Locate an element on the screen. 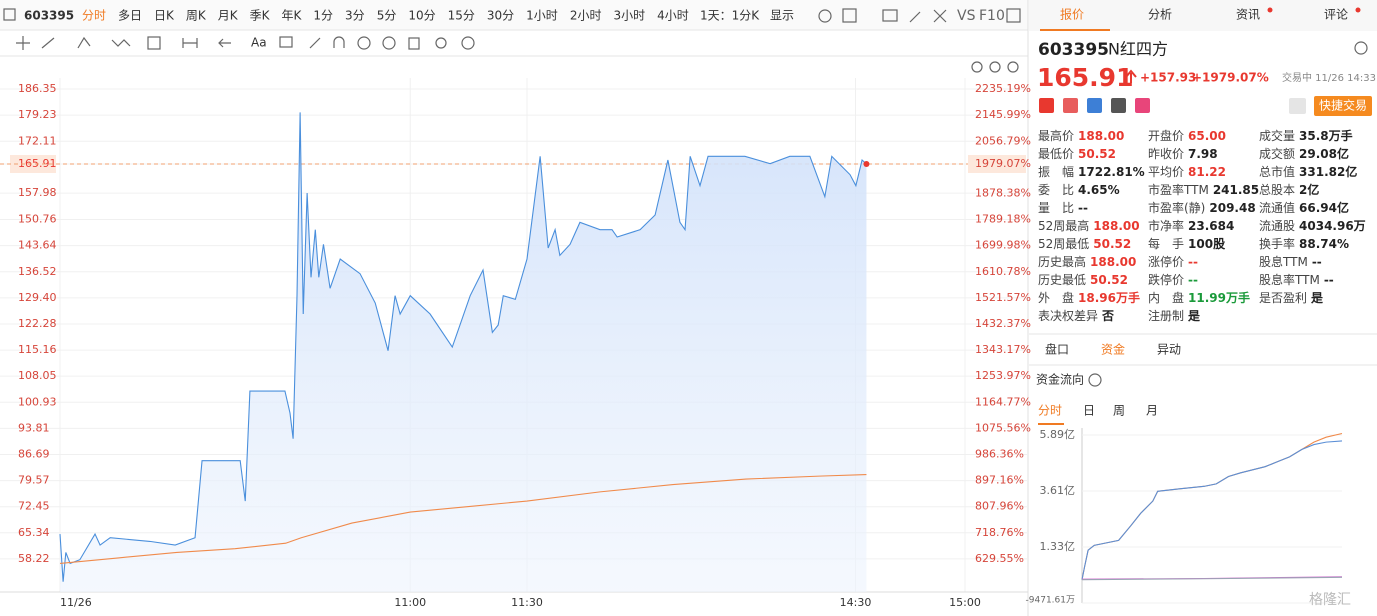 The image size is (1377, 616). info-icon is located at coordinates (1095, 380).